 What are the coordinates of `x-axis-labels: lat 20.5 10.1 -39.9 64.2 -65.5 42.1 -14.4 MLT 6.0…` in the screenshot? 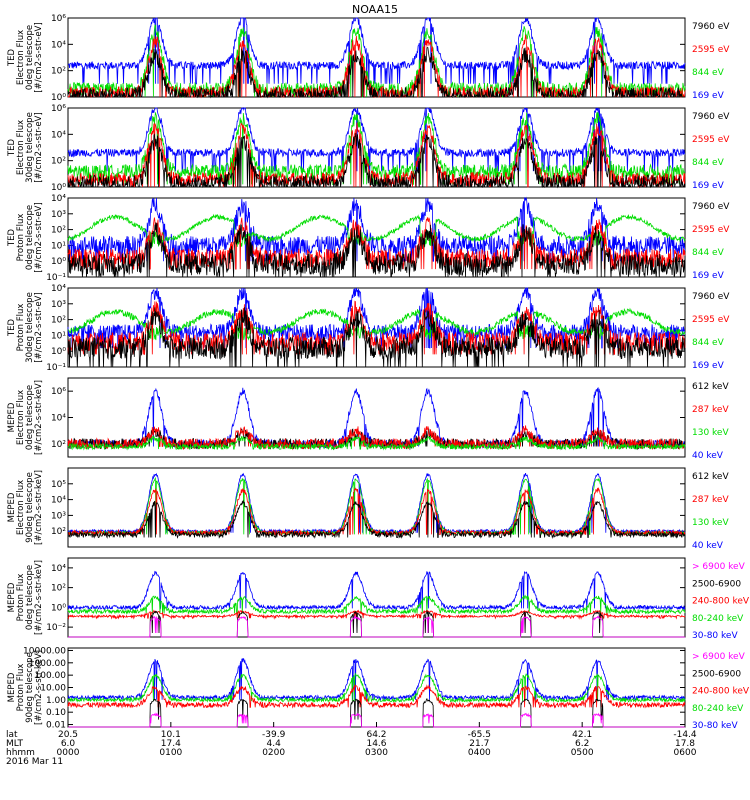 It's located at (351, 744).